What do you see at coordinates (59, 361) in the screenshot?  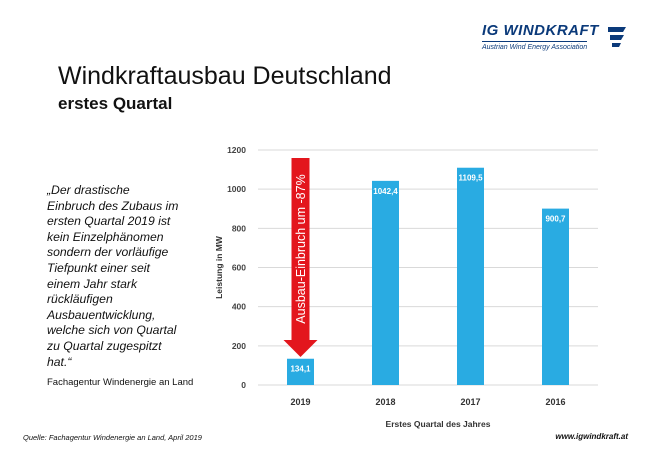 I see `quote-line: hat.“` at bounding box center [59, 361].